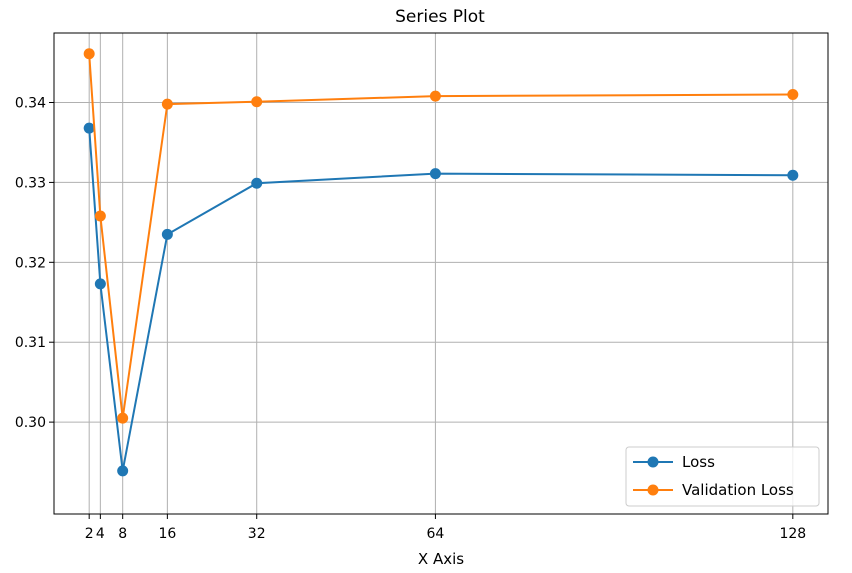 Image resolution: width=852 pixels, height=573 pixels. What do you see at coordinates (100, 534) in the screenshot?
I see `x-tick-label: 4` at bounding box center [100, 534].